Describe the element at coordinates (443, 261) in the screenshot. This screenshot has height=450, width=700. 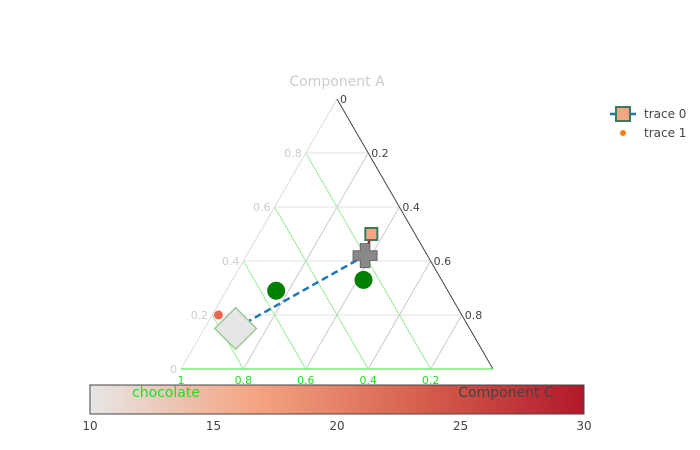
I see `tick-label-c: 0.6` at that location.